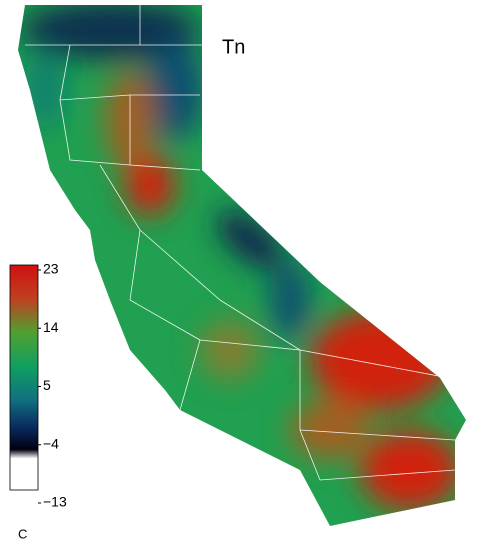  What do you see at coordinates (22, 533) in the screenshot?
I see `colorbar-unit: C` at bounding box center [22, 533].